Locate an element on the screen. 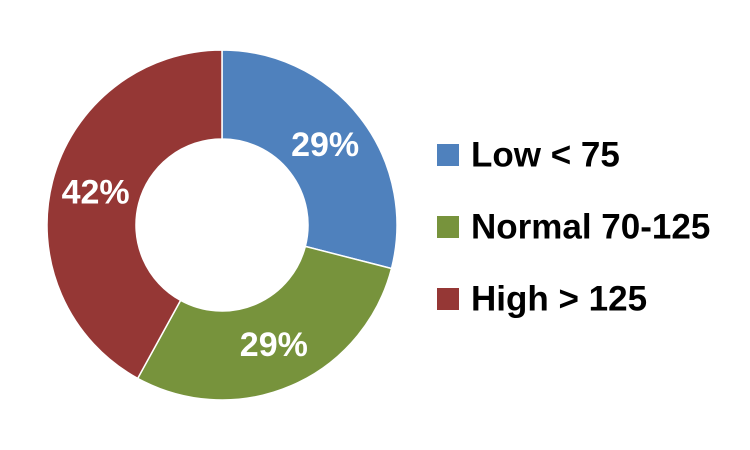 This screenshot has height=450, width=750. legend-label-1: Low < 75 is located at coordinates (545, 155).